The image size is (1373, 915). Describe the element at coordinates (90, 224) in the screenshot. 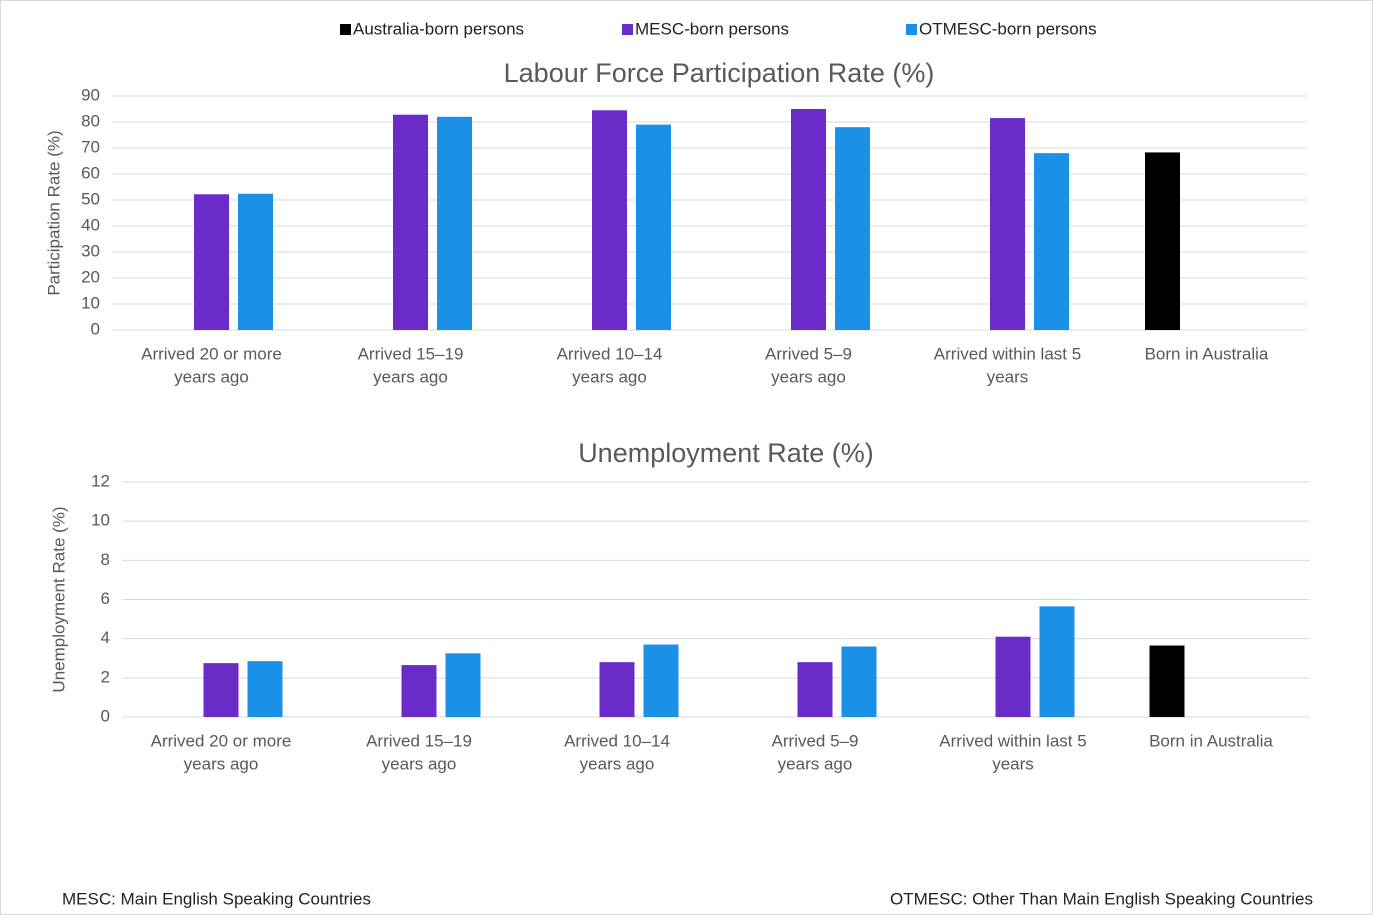

I see `y-tick-label: 40` at that location.